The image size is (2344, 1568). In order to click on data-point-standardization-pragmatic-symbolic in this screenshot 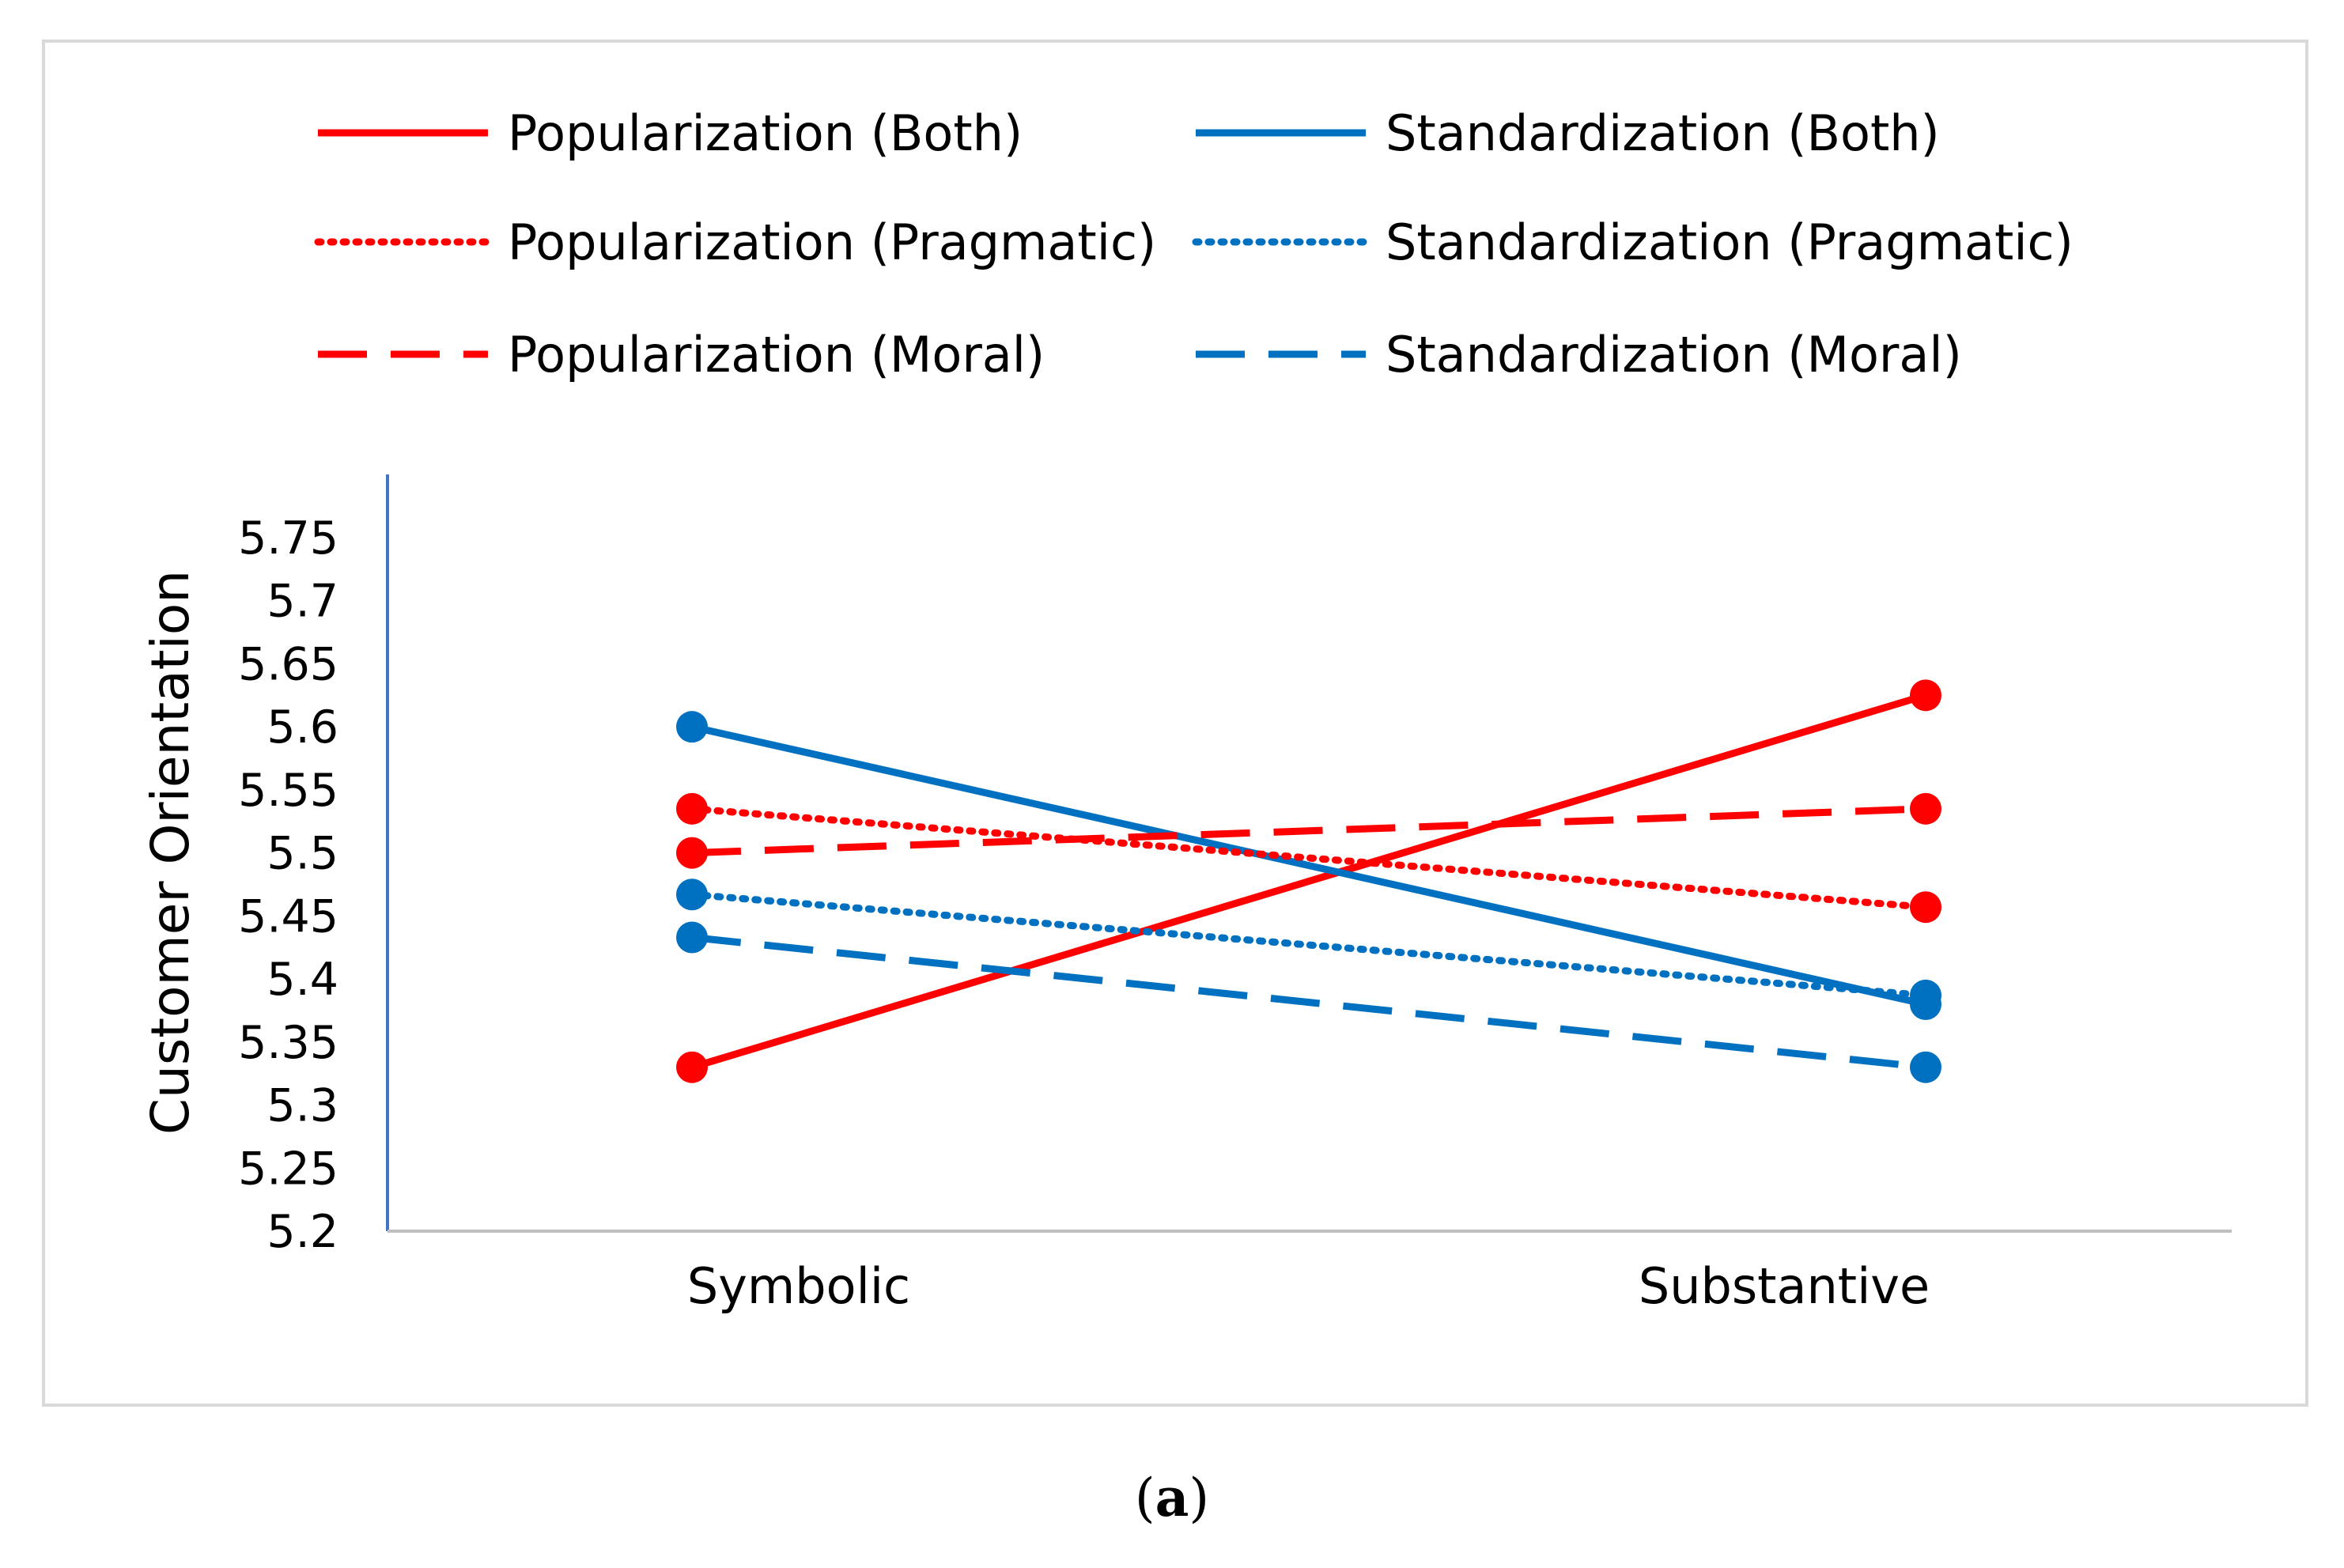, I will do `click(692, 894)`.